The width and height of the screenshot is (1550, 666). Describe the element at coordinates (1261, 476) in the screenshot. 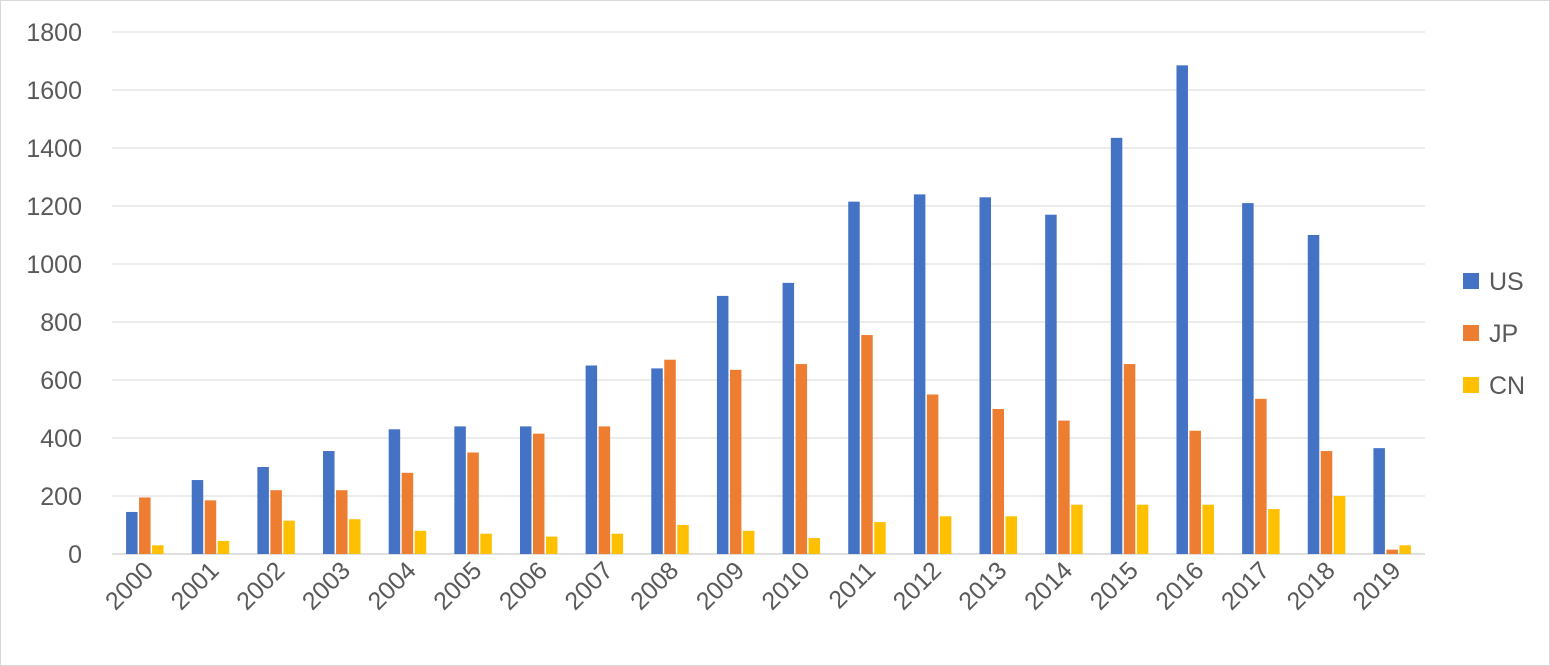

I see `bar-jp-2017` at that location.